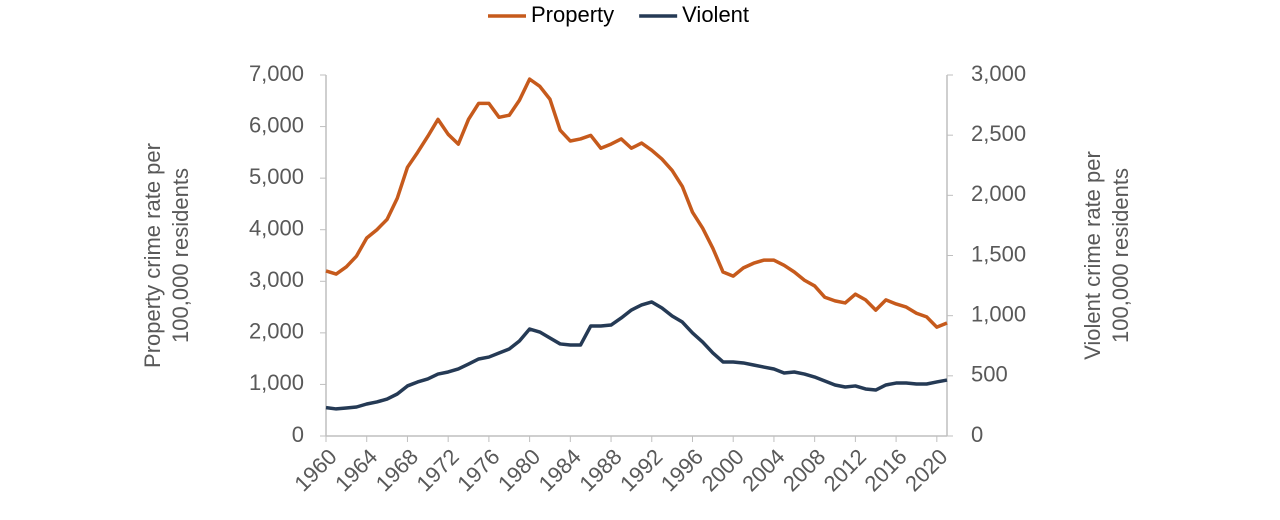  I want to click on y2-tick-label: 2,000, so click(998, 193).